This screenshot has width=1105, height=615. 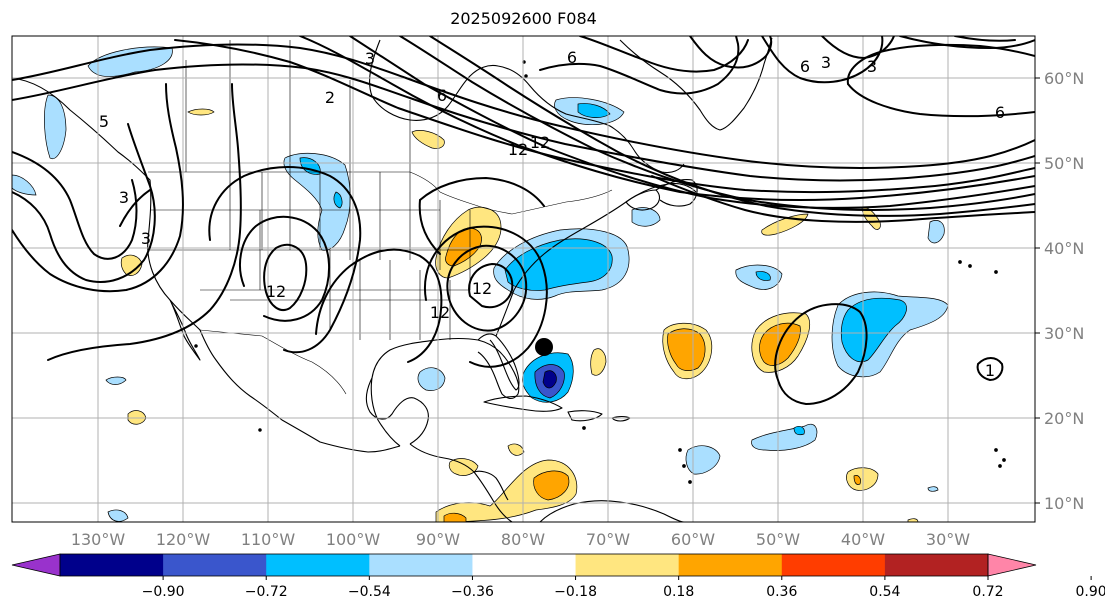 I want to click on lat-label-40n: 40°N, so click(x=1064, y=248).